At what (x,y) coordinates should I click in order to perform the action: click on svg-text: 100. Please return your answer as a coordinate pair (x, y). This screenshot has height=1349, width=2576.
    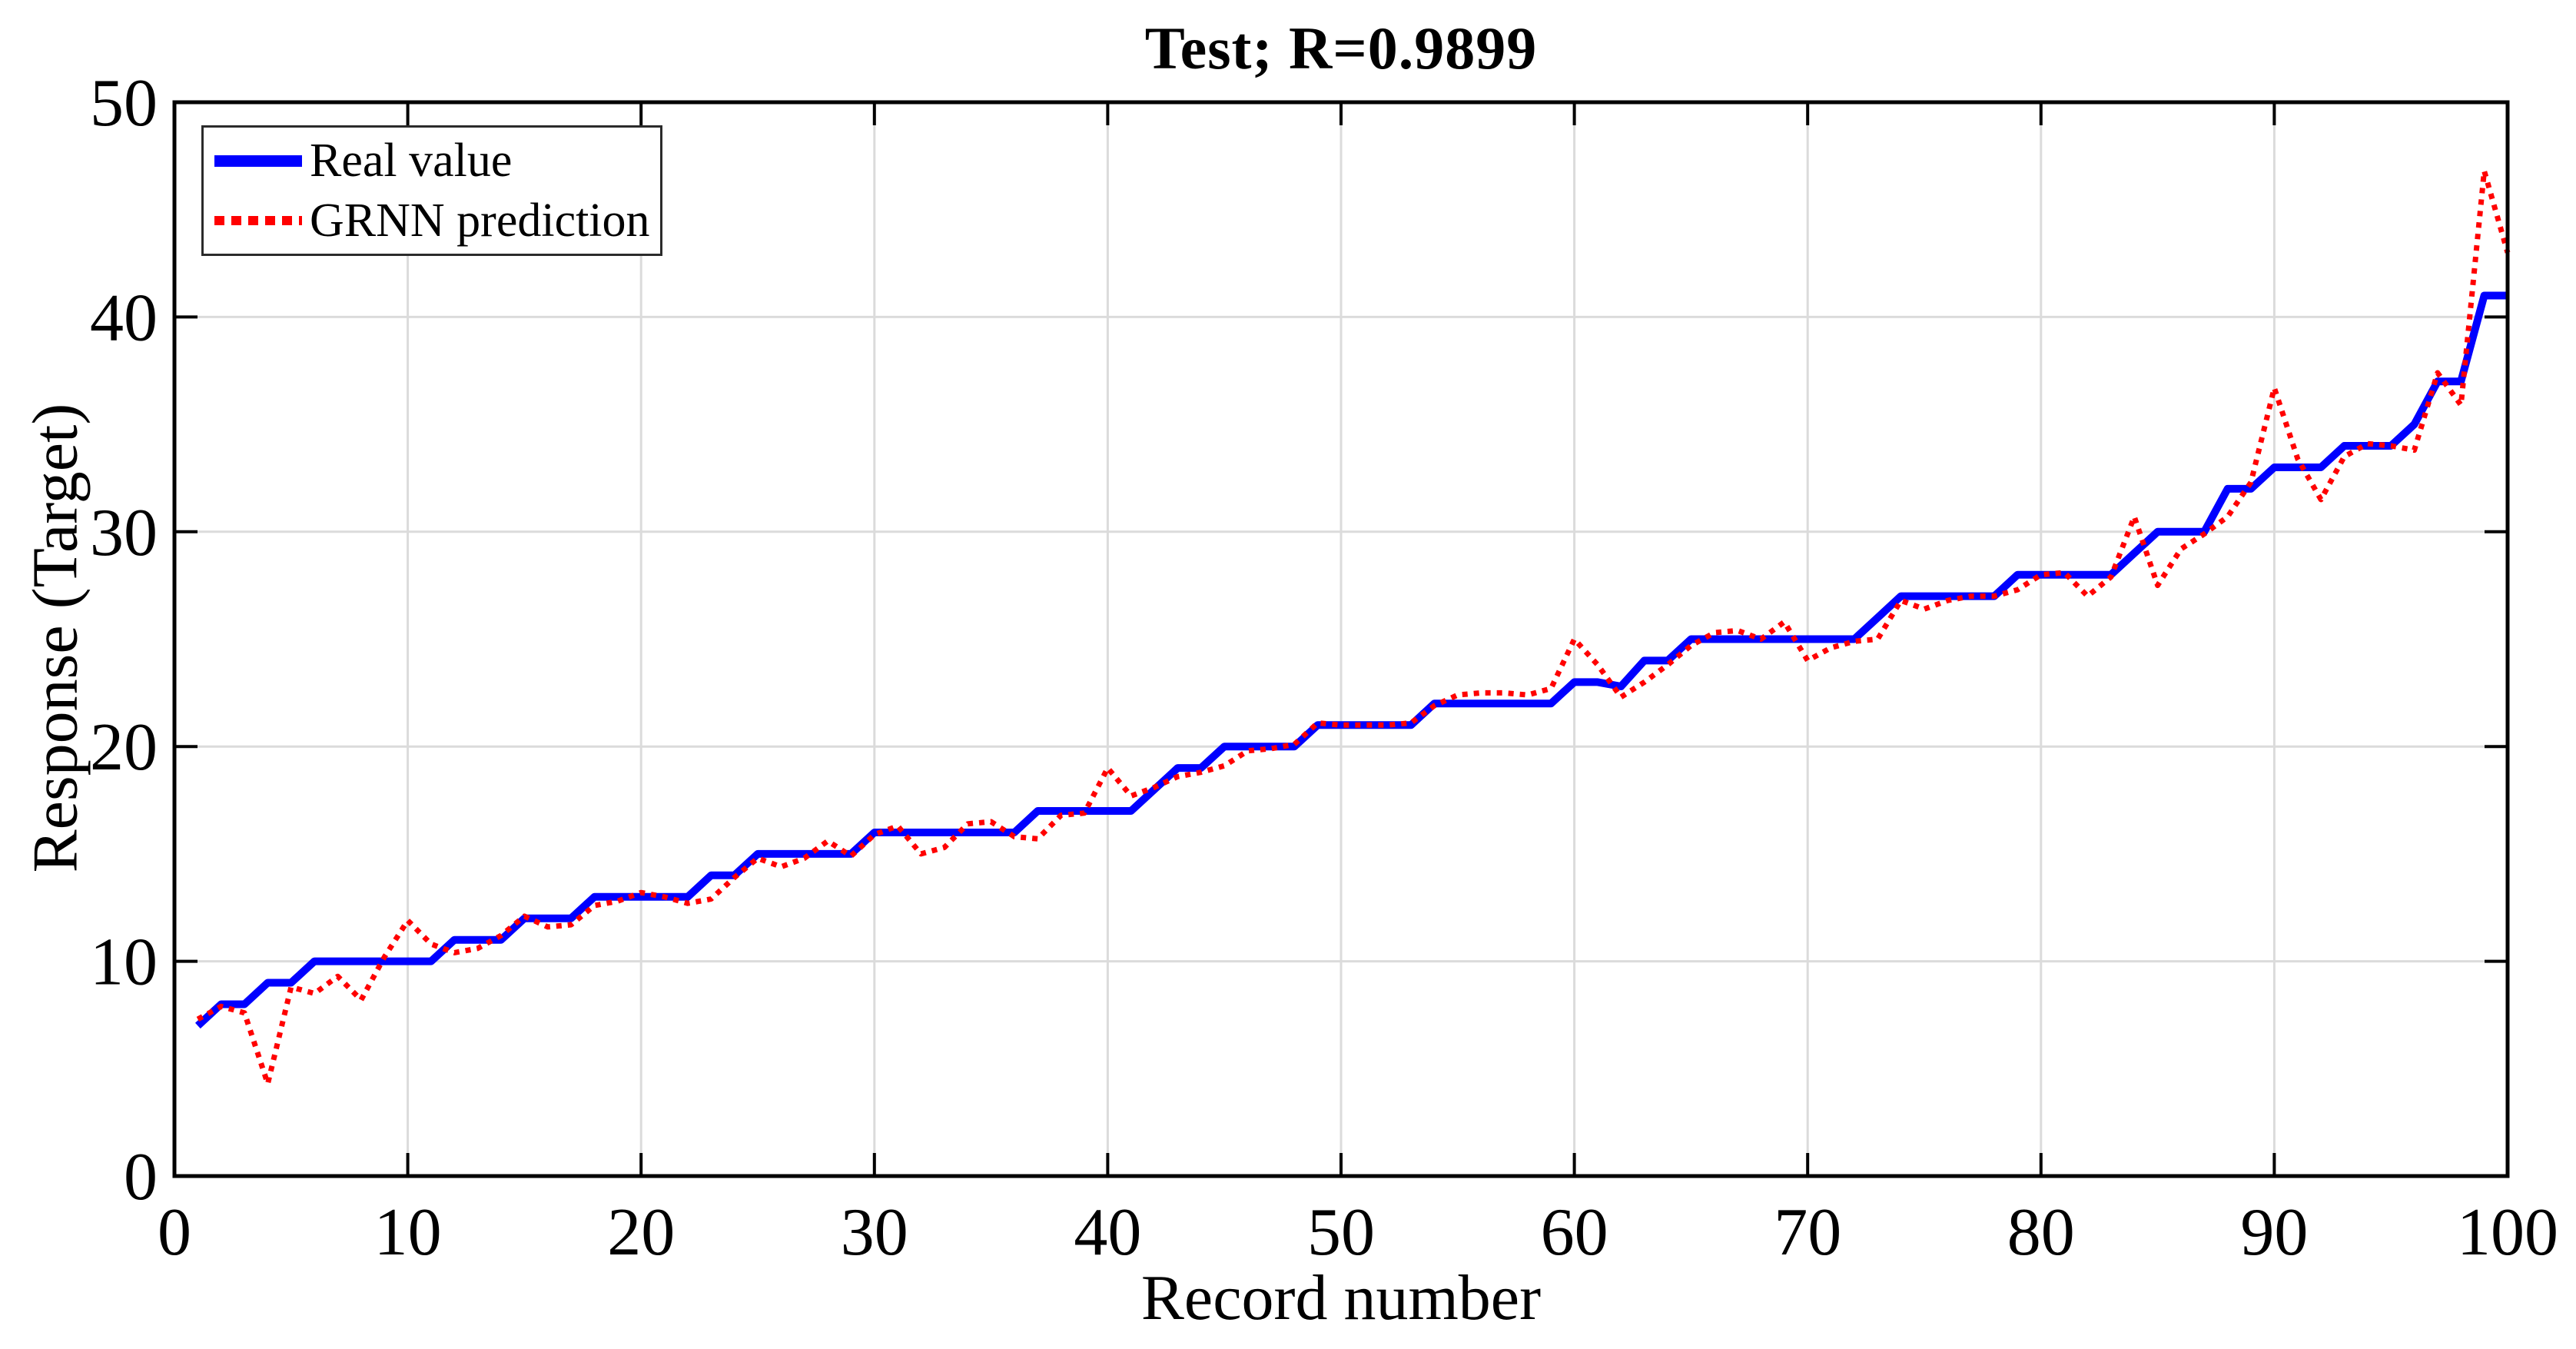
    Looking at the image, I should click on (2507, 1232).